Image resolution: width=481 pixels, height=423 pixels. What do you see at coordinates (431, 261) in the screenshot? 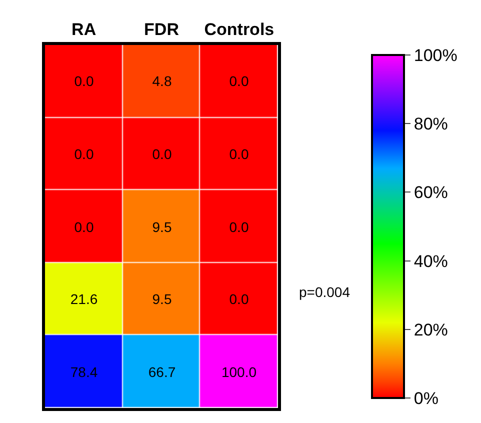
I see `color-bar-label: 40%` at bounding box center [431, 261].